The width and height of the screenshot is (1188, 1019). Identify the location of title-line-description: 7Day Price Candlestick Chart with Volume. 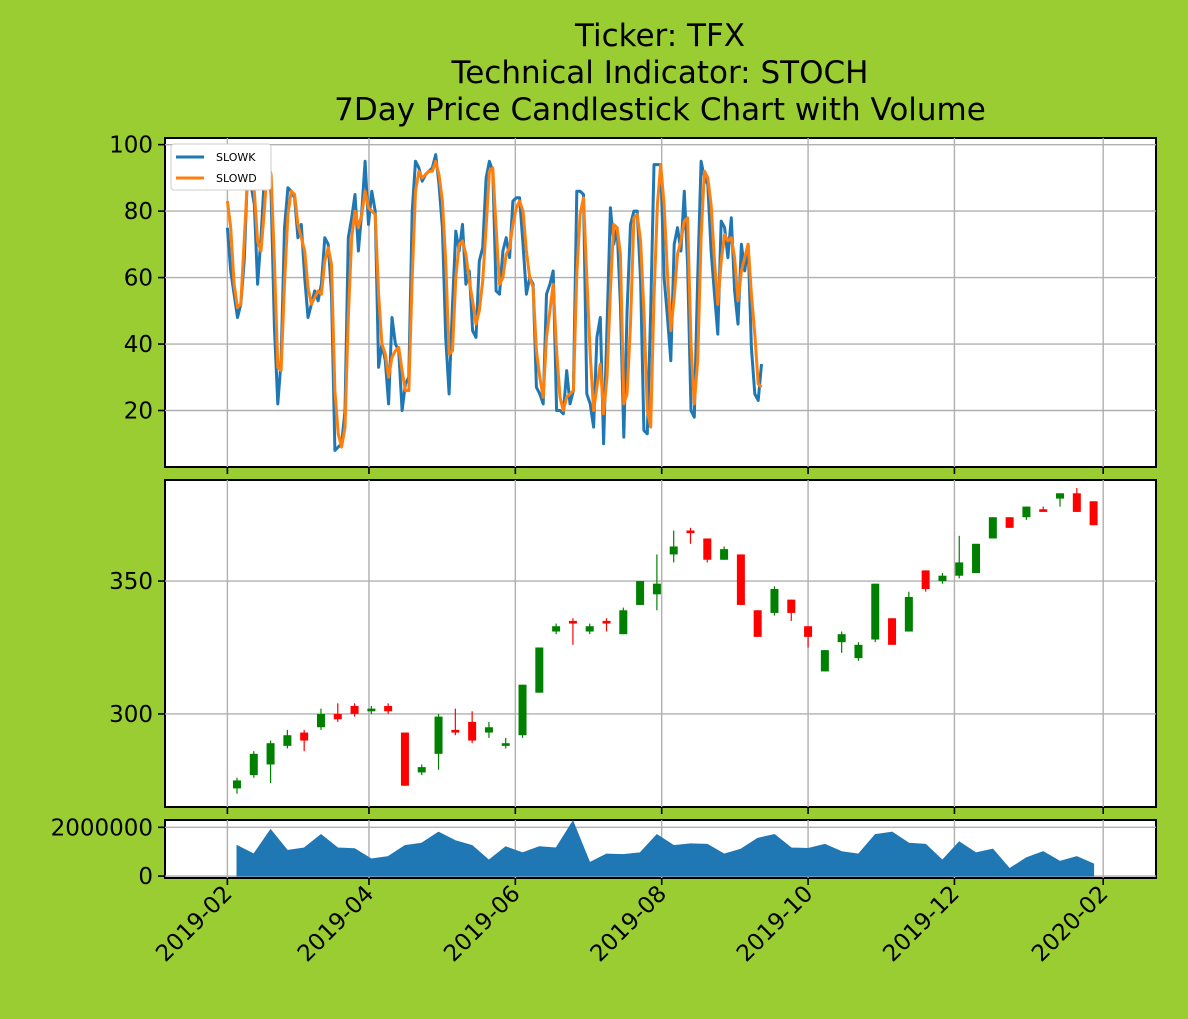
(660, 110).